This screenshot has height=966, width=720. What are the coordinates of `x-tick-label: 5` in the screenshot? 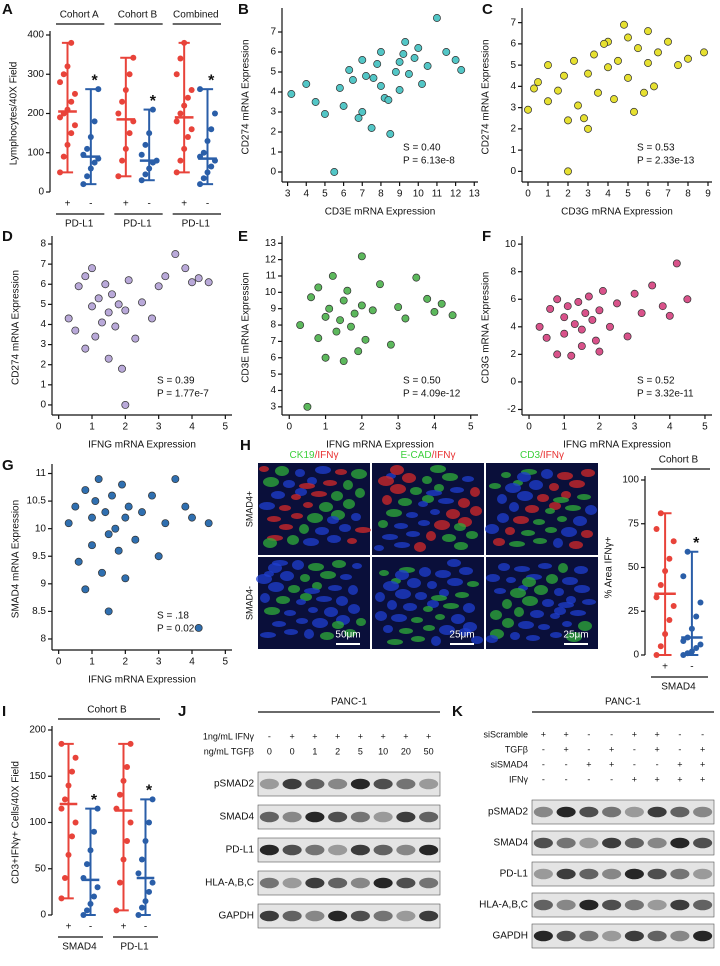 It's located at (705, 427).